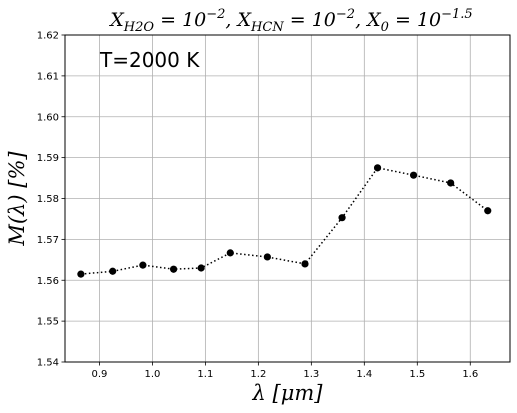 The width and height of the screenshot is (517, 413). Describe the element at coordinates (48, 76) in the screenshot. I see `y-tick-label: 1.61` at that location.